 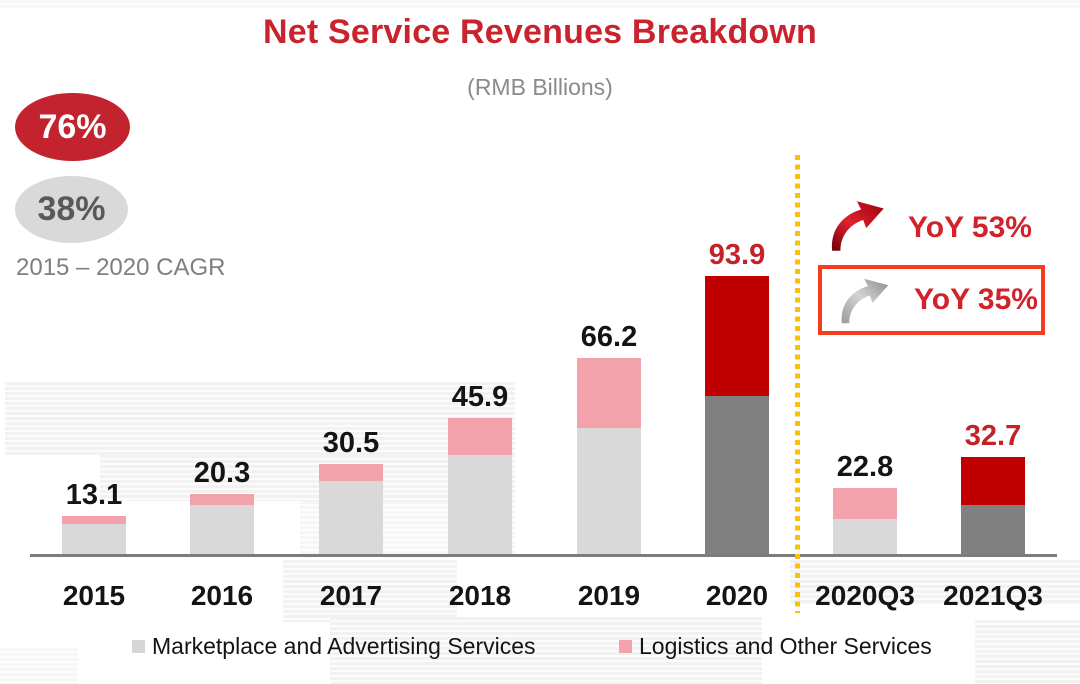 I want to click on legend-item-marketplace: Marketplace and Advertising Services, so click(x=334, y=646).